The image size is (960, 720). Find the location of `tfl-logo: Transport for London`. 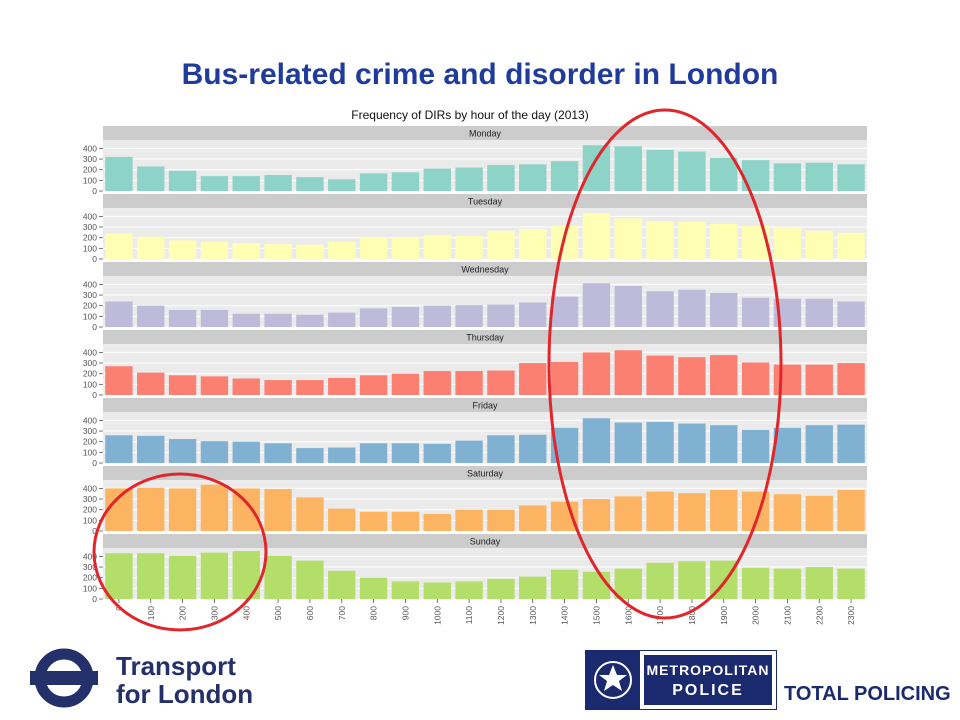

tfl-logo: Transport for London is located at coordinates (143, 679).